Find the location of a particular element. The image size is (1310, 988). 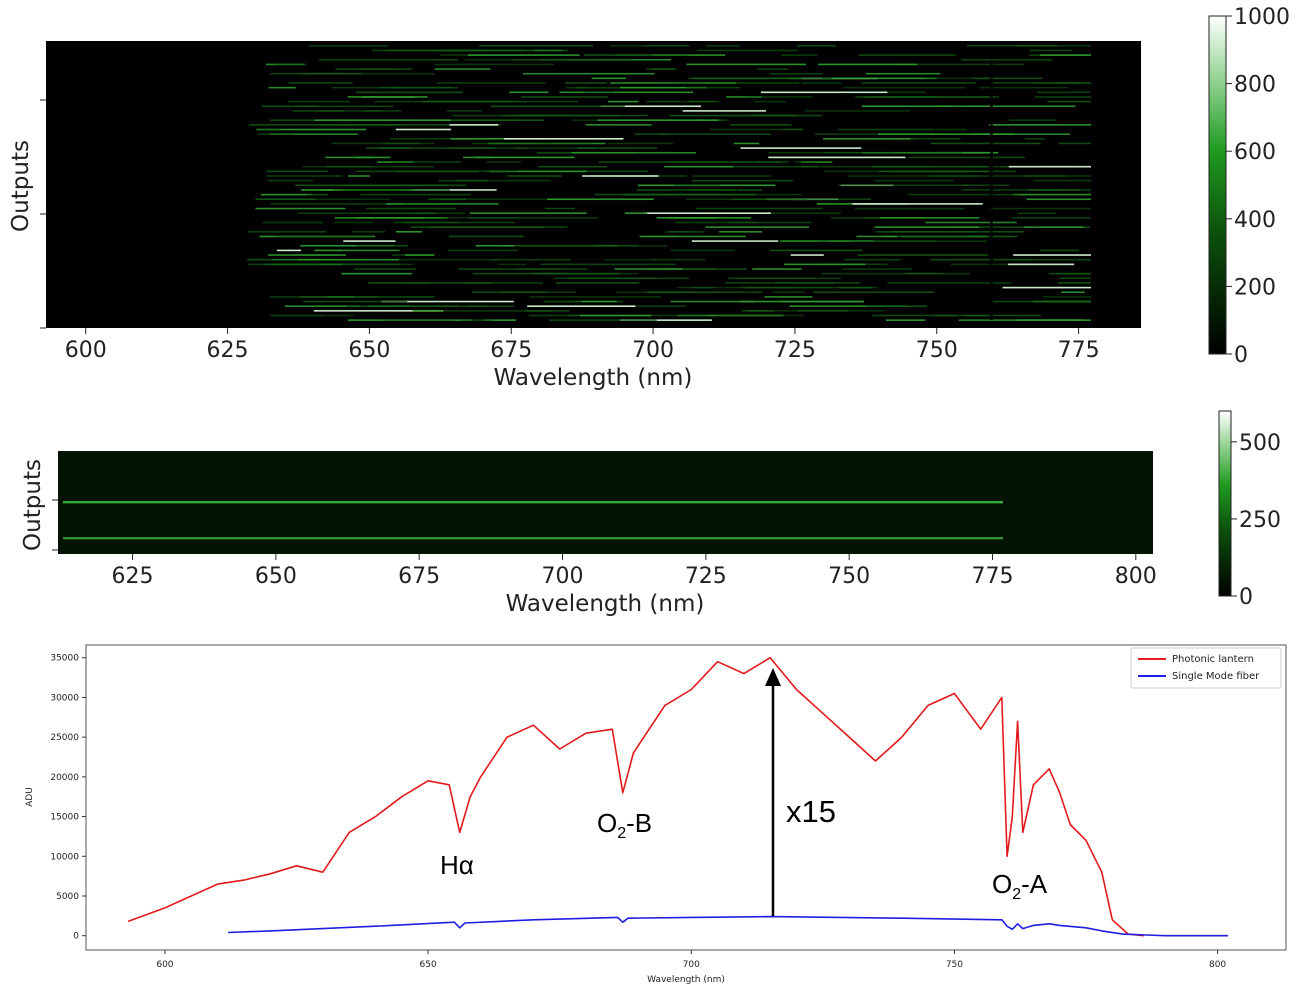

y-tick-label: 30000 is located at coordinates (64, 698).